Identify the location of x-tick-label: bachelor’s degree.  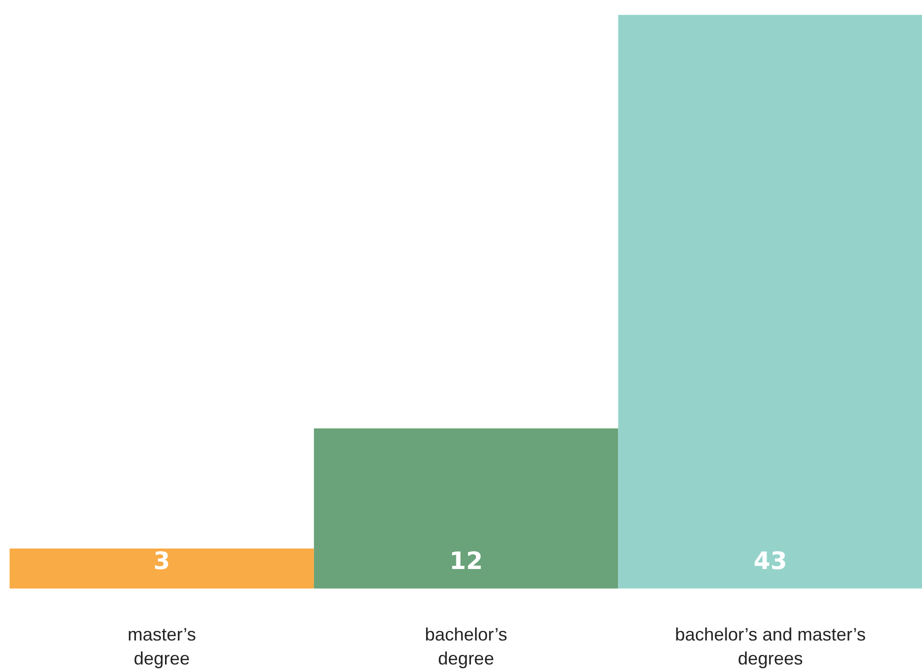
(466, 646).